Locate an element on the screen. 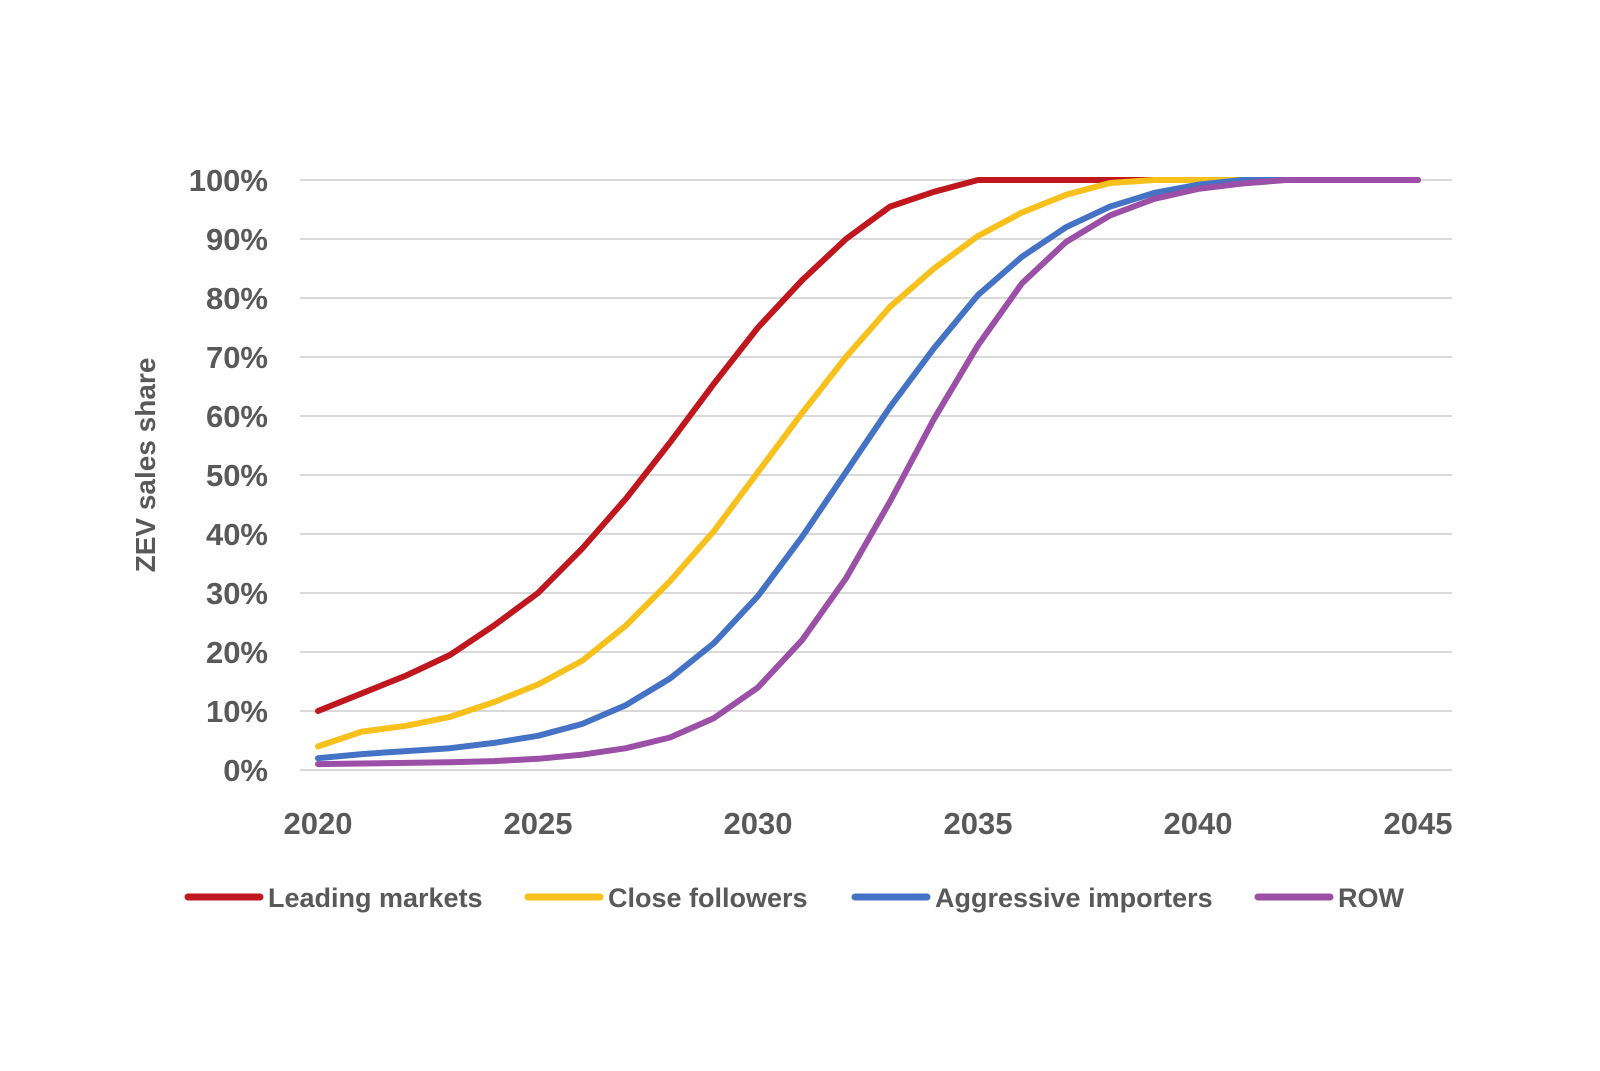  legend-label-leading-markets: Leading markets is located at coordinates (375, 898).